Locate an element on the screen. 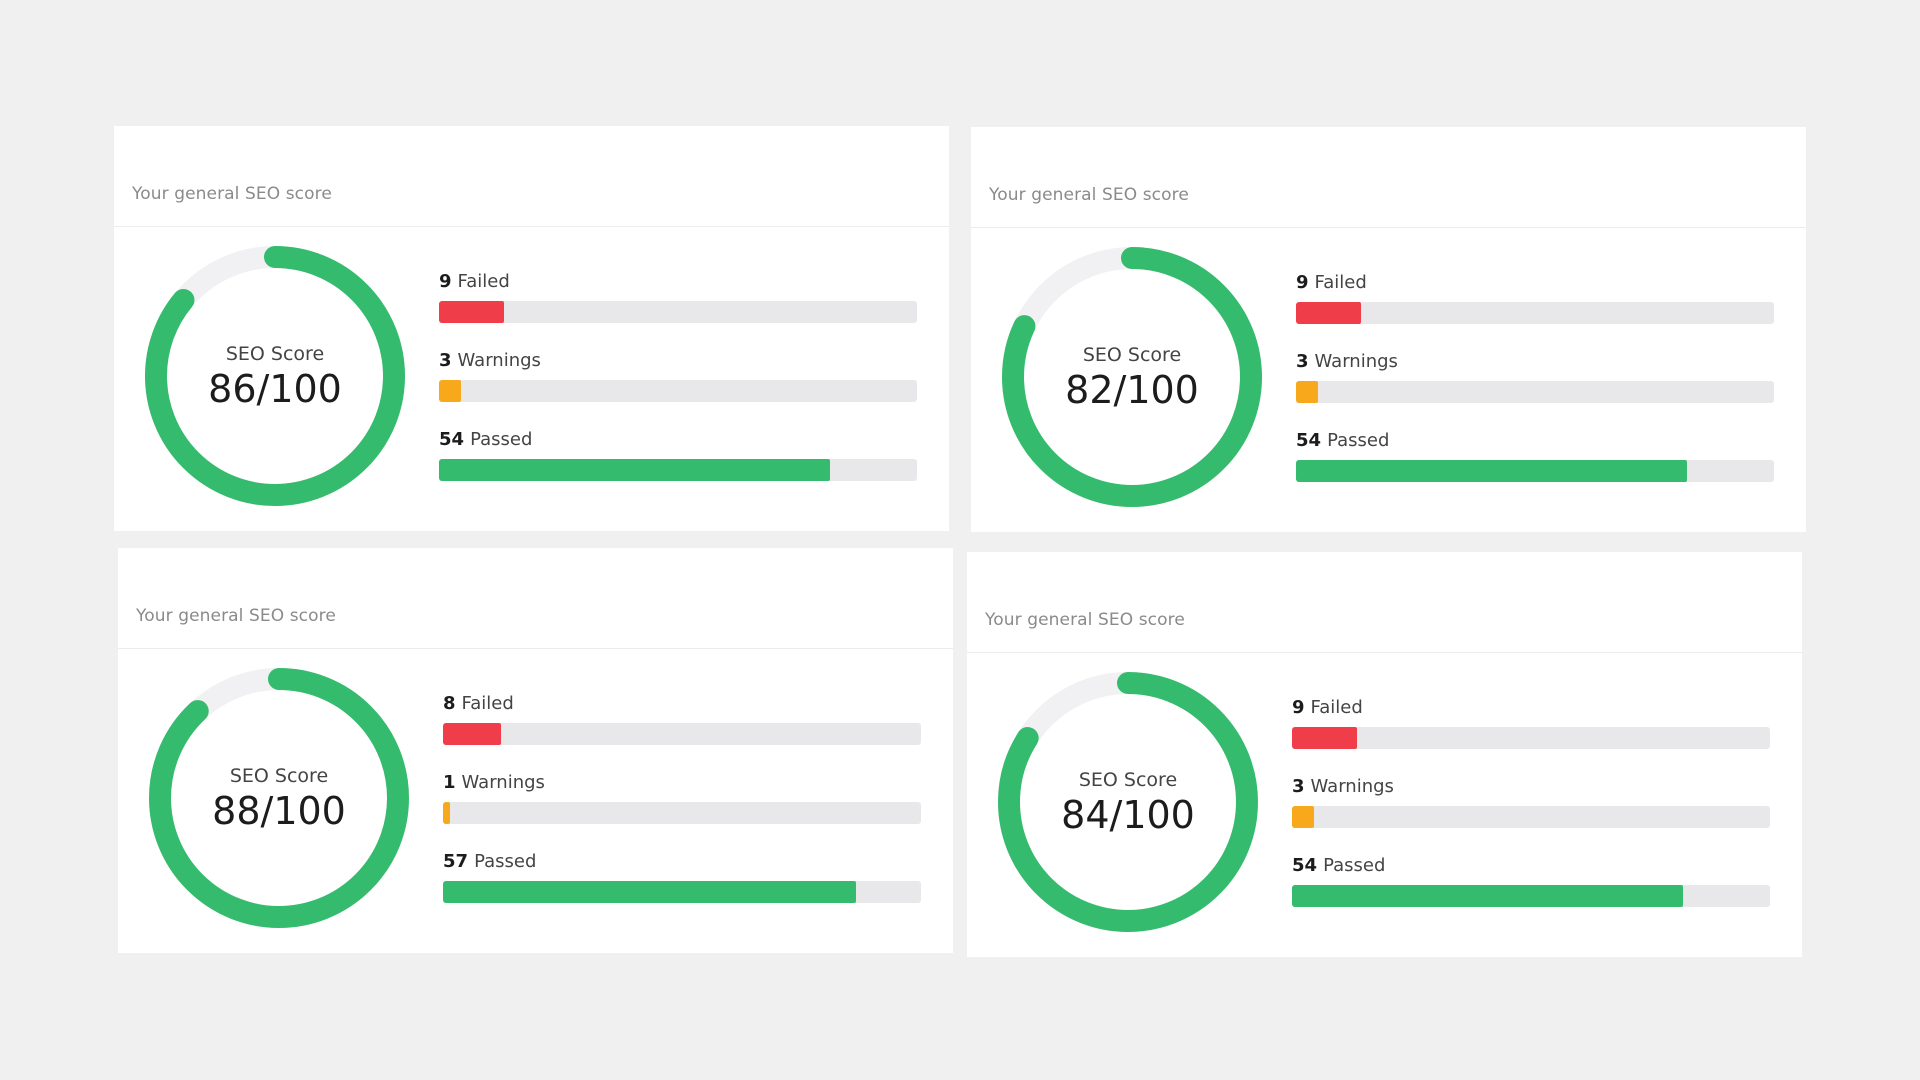 The image size is (1920, 1080). failed-count: 8 is located at coordinates (449, 703).